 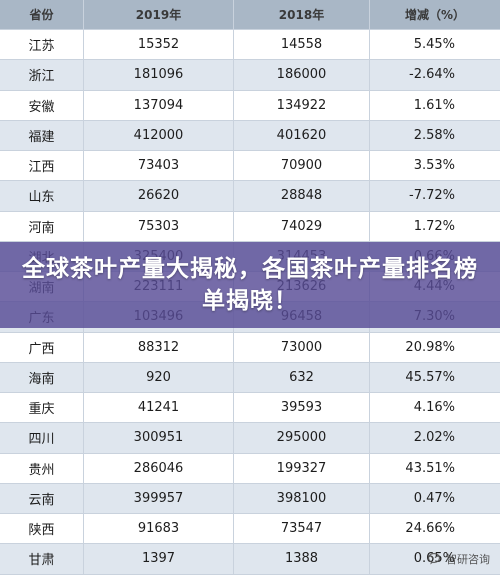 I want to click on cell-change: -2.64%, so click(x=432, y=75).